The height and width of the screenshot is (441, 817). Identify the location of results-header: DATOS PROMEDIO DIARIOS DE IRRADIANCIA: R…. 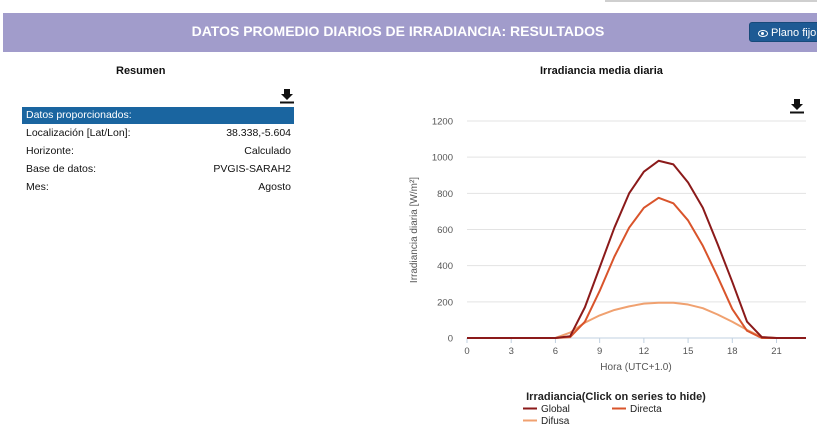
(410, 32).